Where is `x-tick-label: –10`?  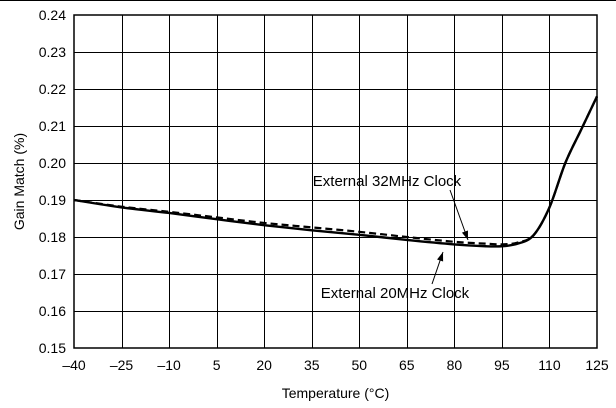 x-tick-label: –10 is located at coordinates (169, 365).